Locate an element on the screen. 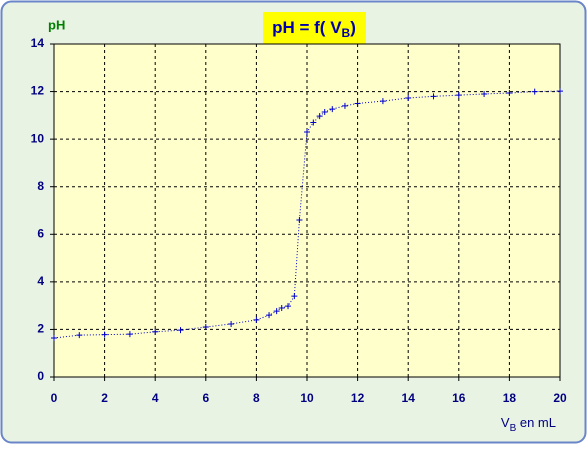 The height and width of the screenshot is (449, 587). title-end: ) is located at coordinates (353, 27).